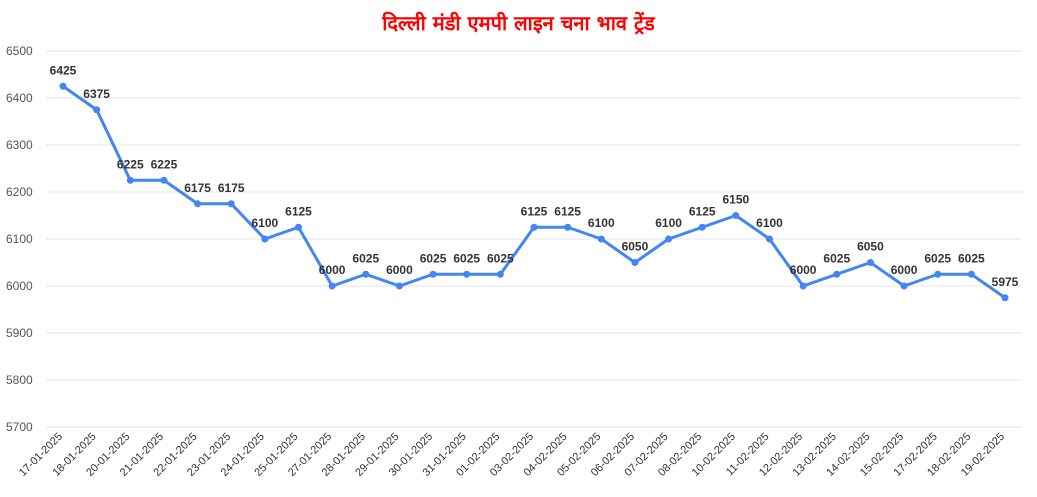 This screenshot has width=1037, height=497. I want to click on y-tick-label: 6000, so click(19, 286).